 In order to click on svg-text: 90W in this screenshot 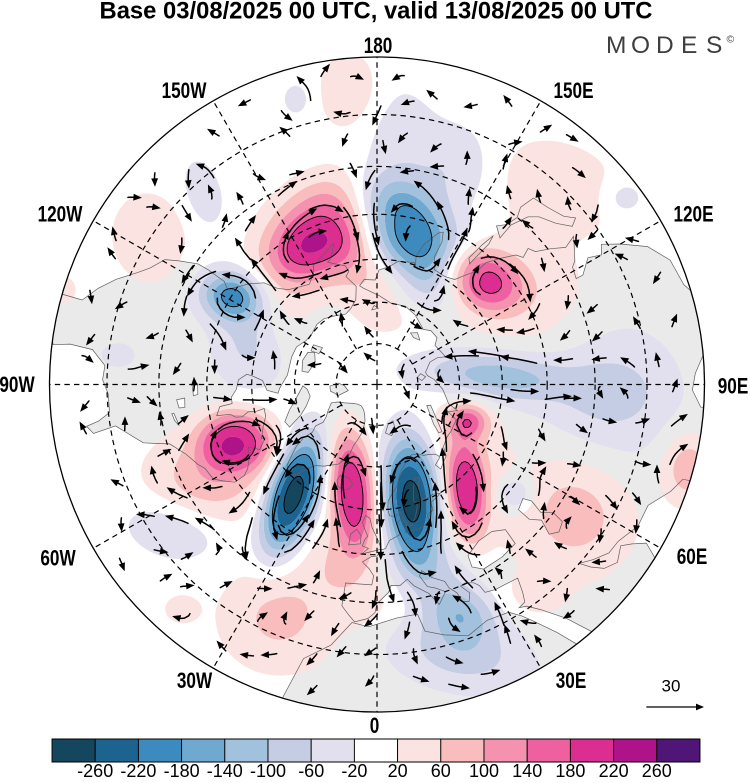, I will do `click(17, 385)`.